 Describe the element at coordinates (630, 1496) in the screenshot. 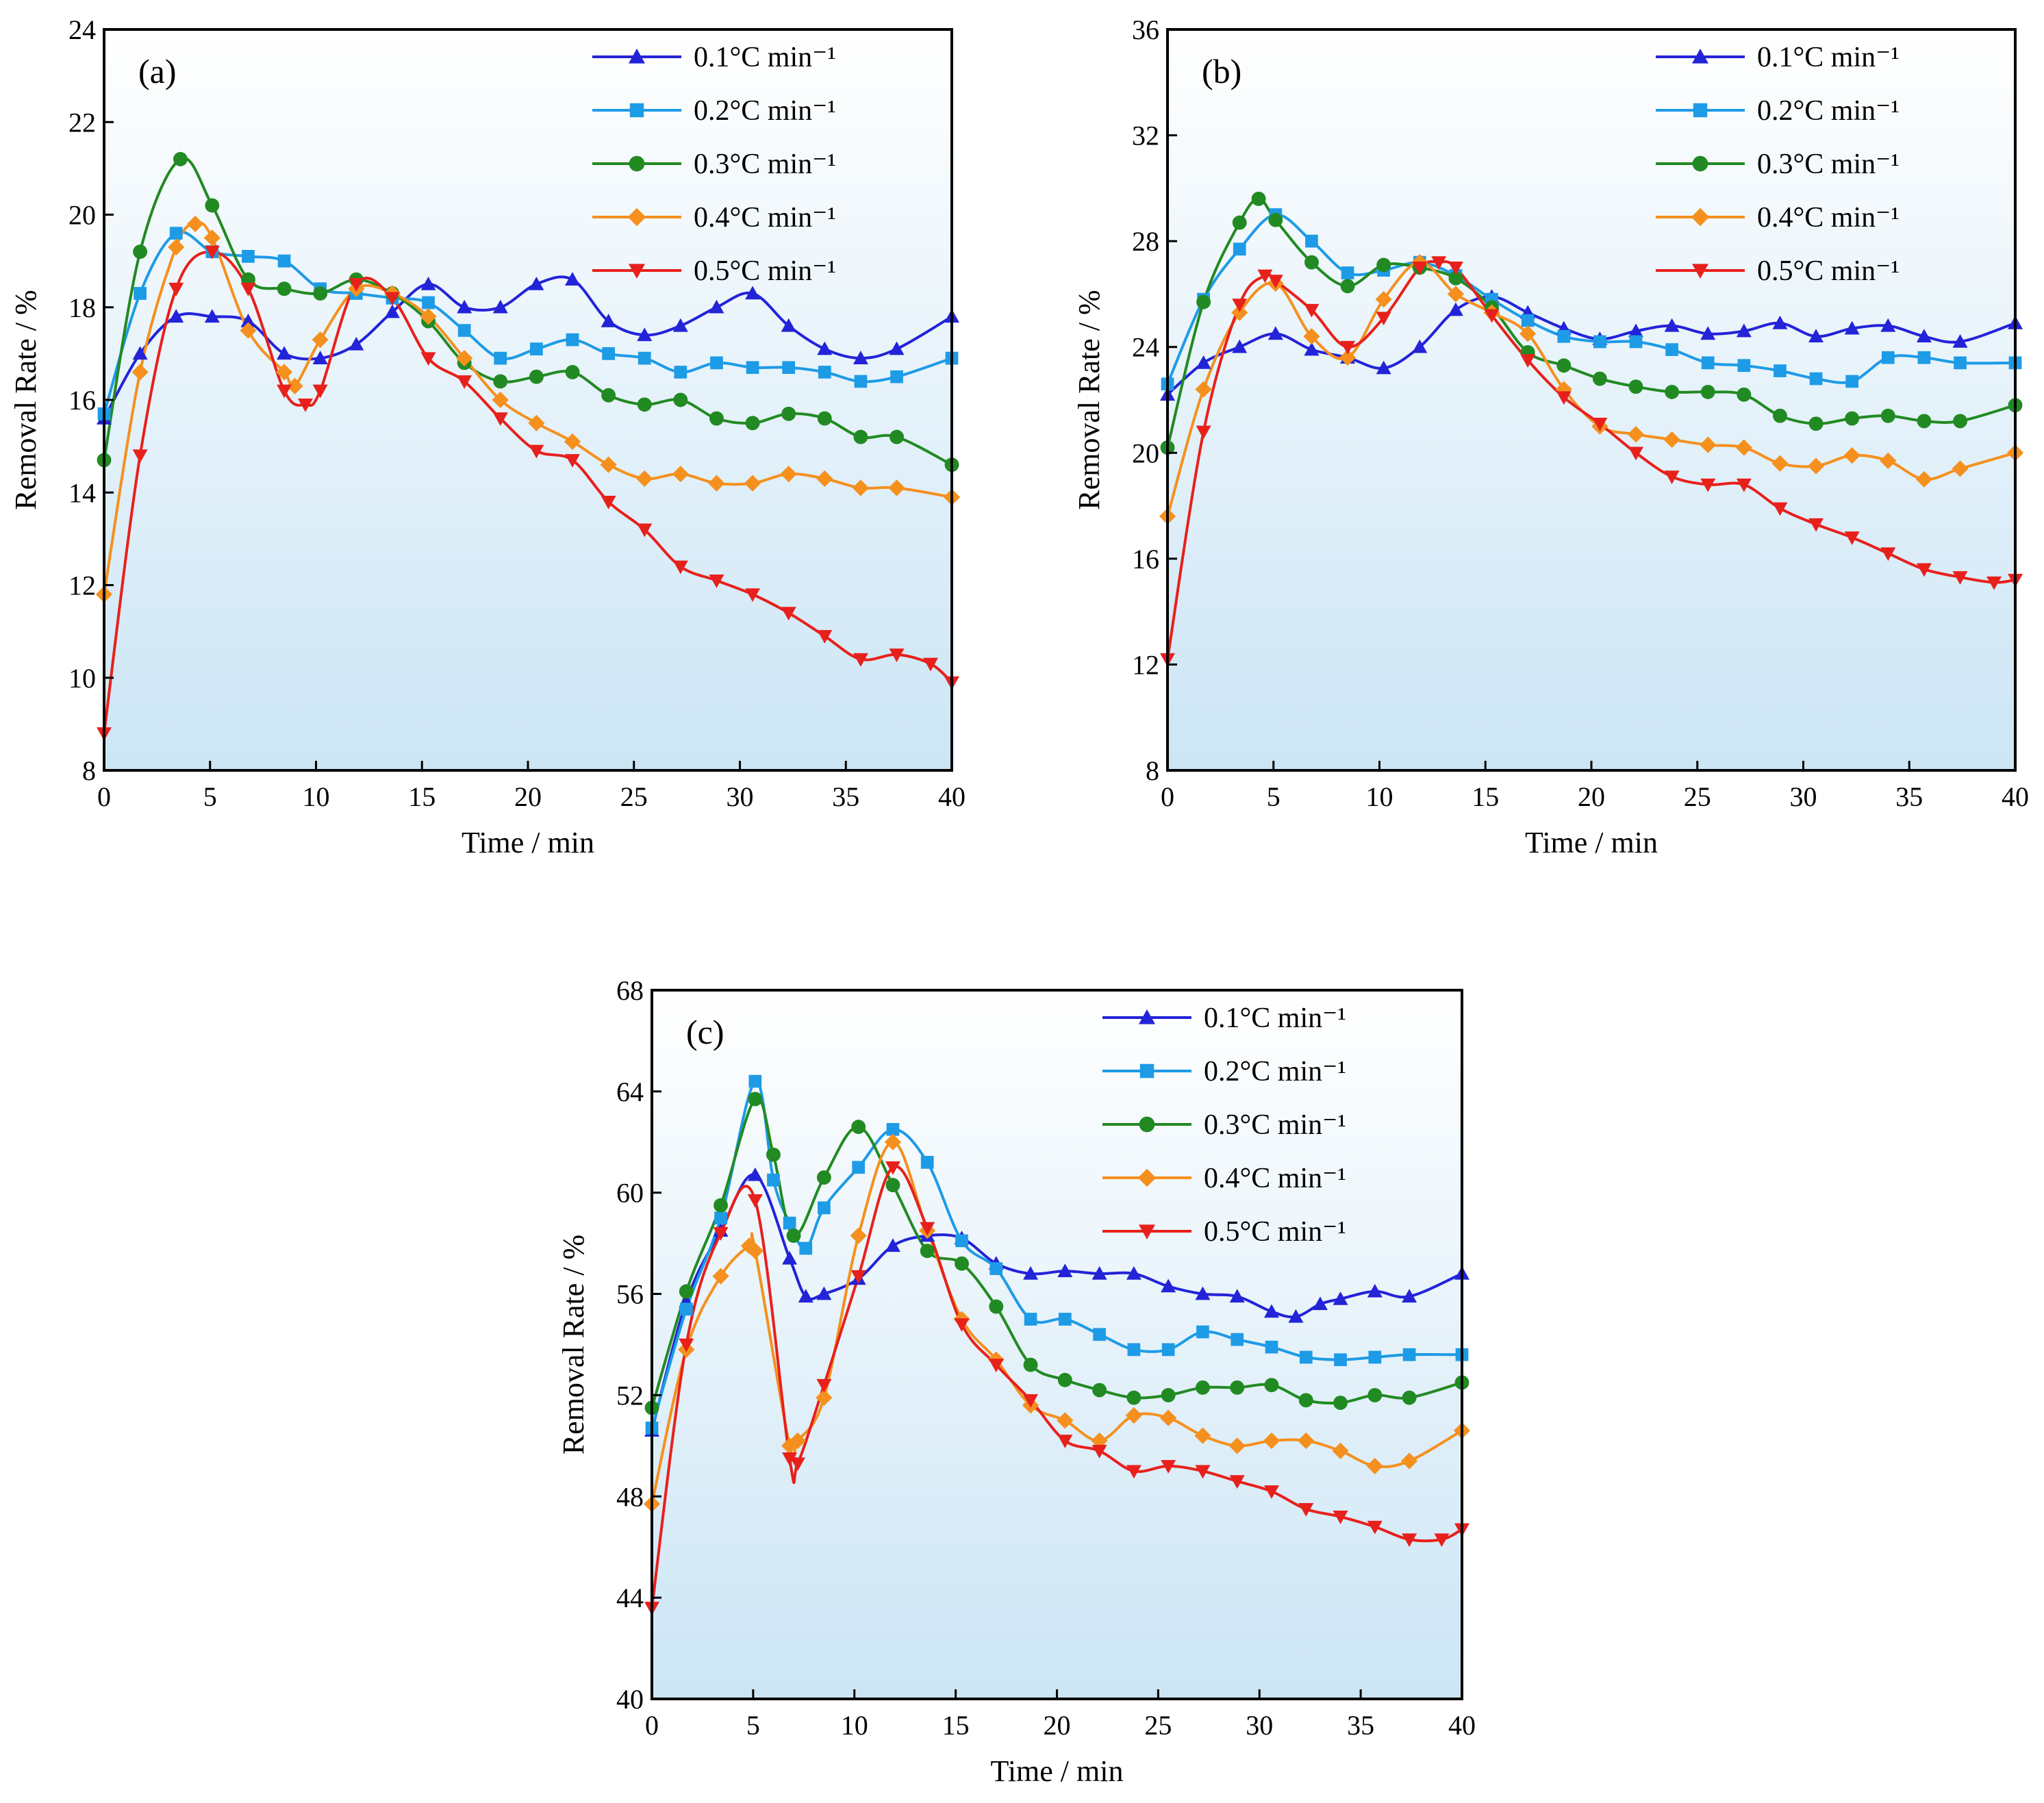

I see `y-tick-label: 48` at that location.